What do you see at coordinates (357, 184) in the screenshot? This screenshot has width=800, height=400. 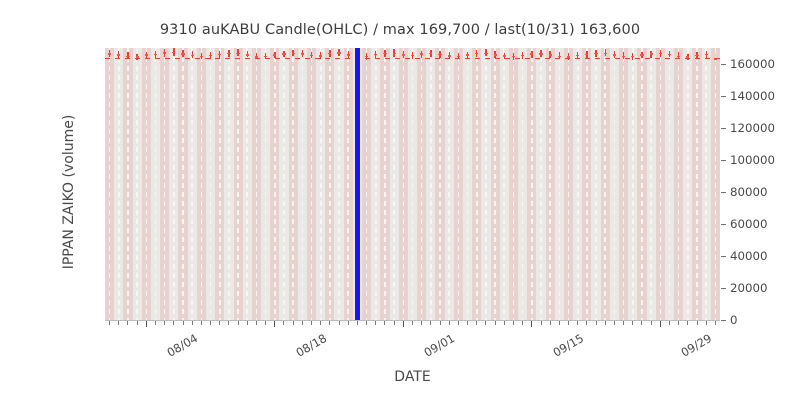 I see `date-marker-vertical-line` at bounding box center [357, 184].